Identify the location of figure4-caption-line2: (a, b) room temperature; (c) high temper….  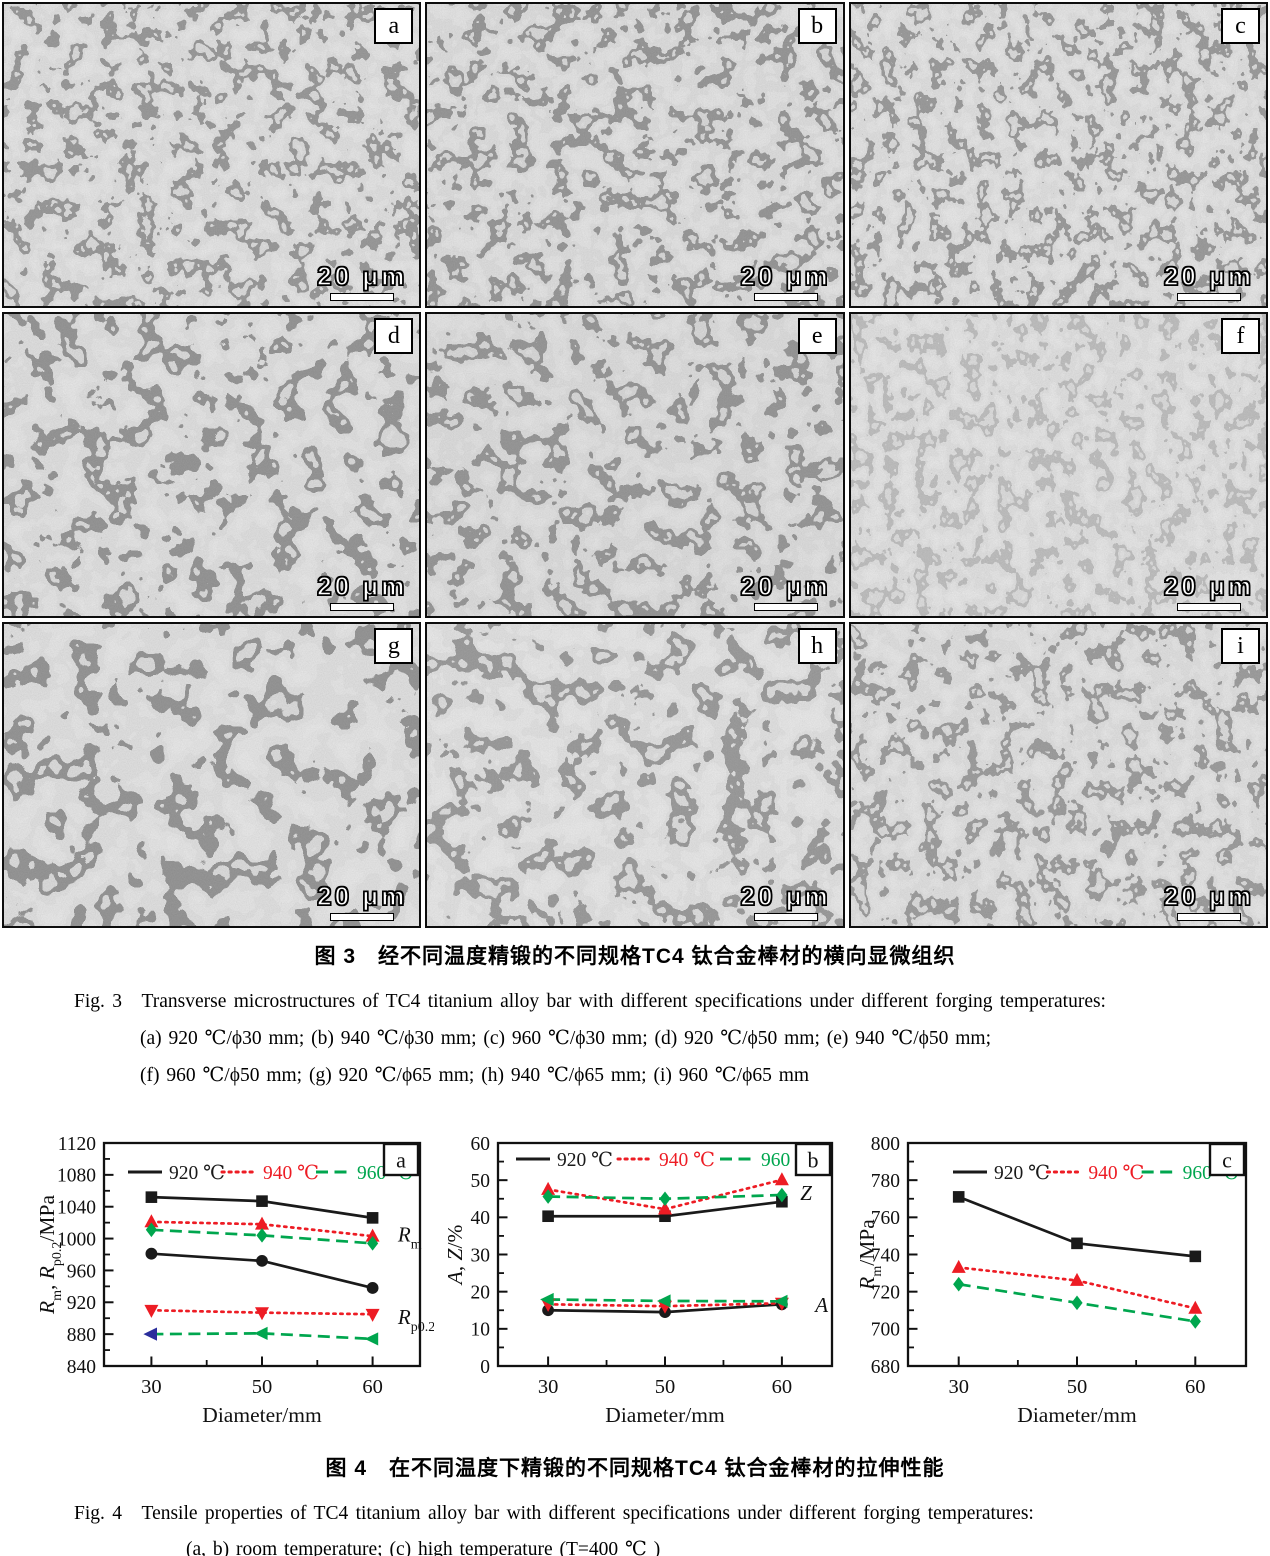
(423, 1547).